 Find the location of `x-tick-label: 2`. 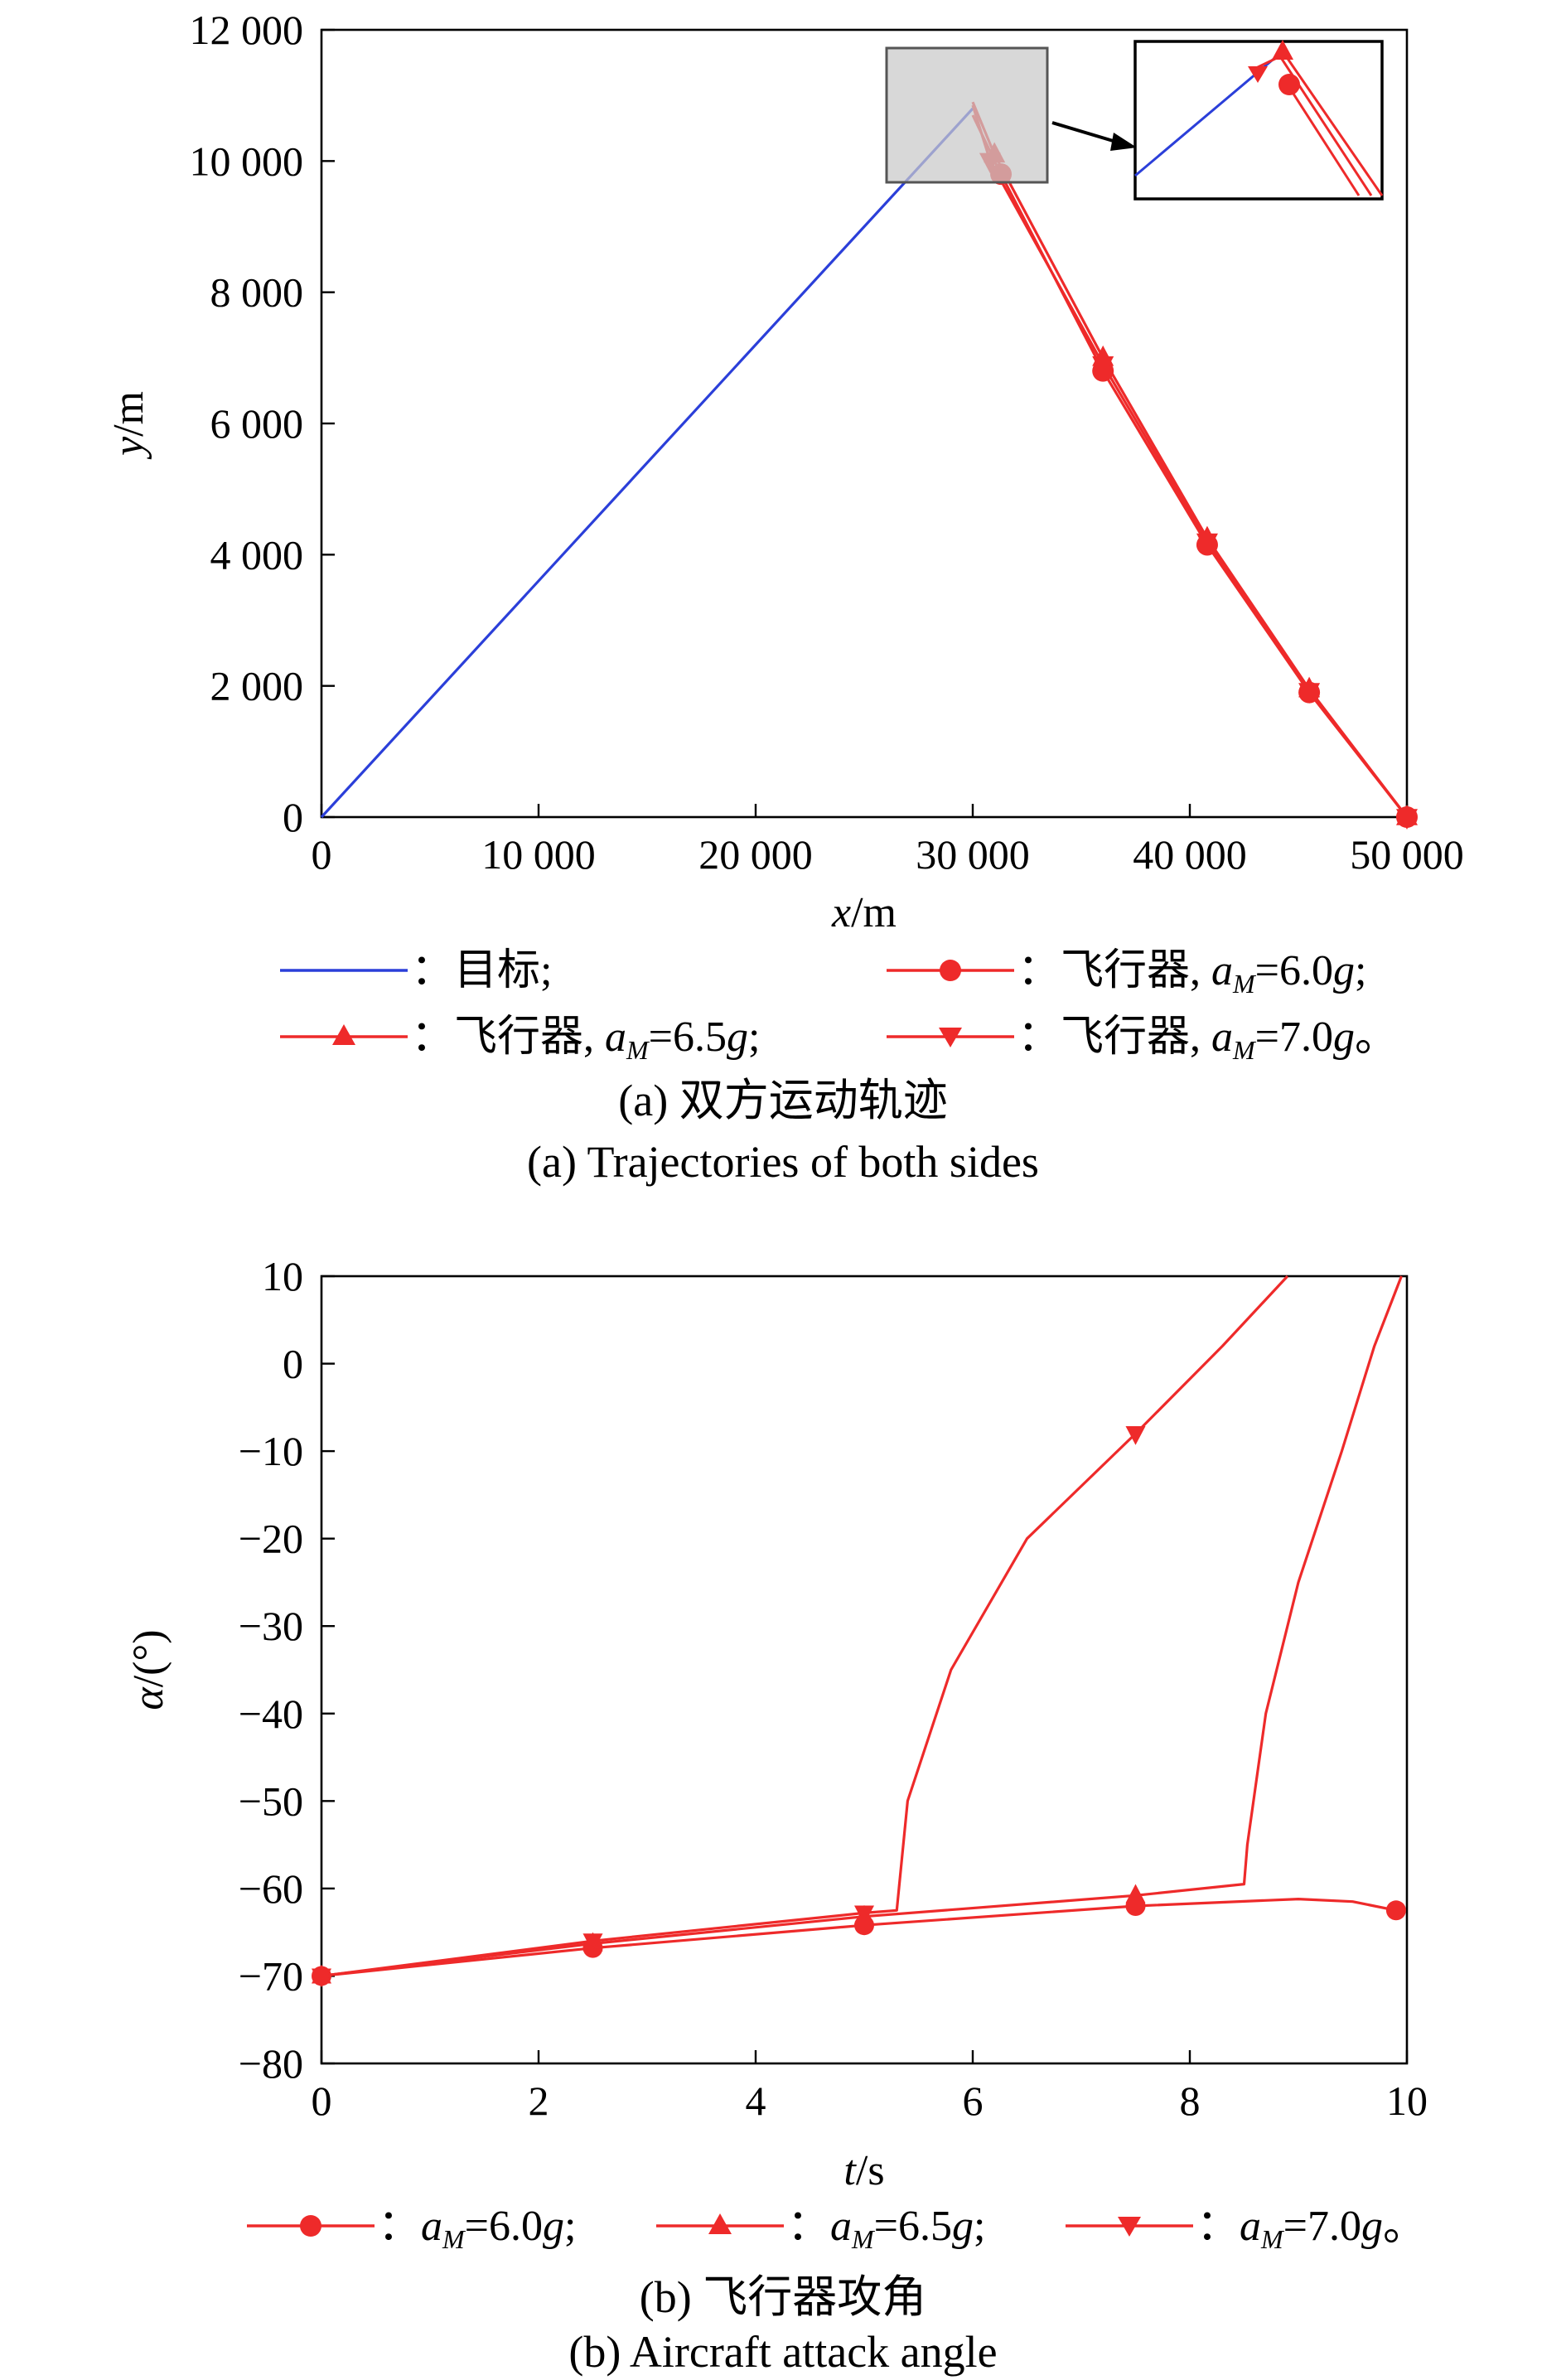

x-tick-label: 2 is located at coordinates (539, 2101).